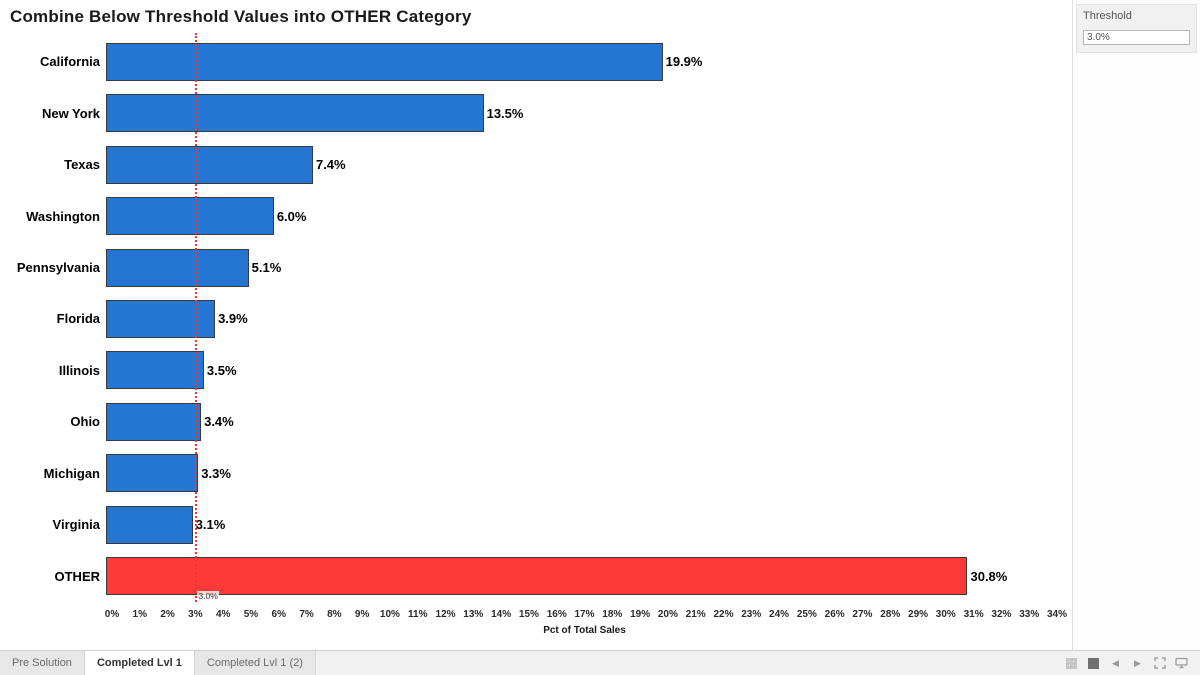 The image size is (1200, 675). What do you see at coordinates (42, 663) in the screenshot?
I see `tab-pre-solution: Pre Solution` at bounding box center [42, 663].